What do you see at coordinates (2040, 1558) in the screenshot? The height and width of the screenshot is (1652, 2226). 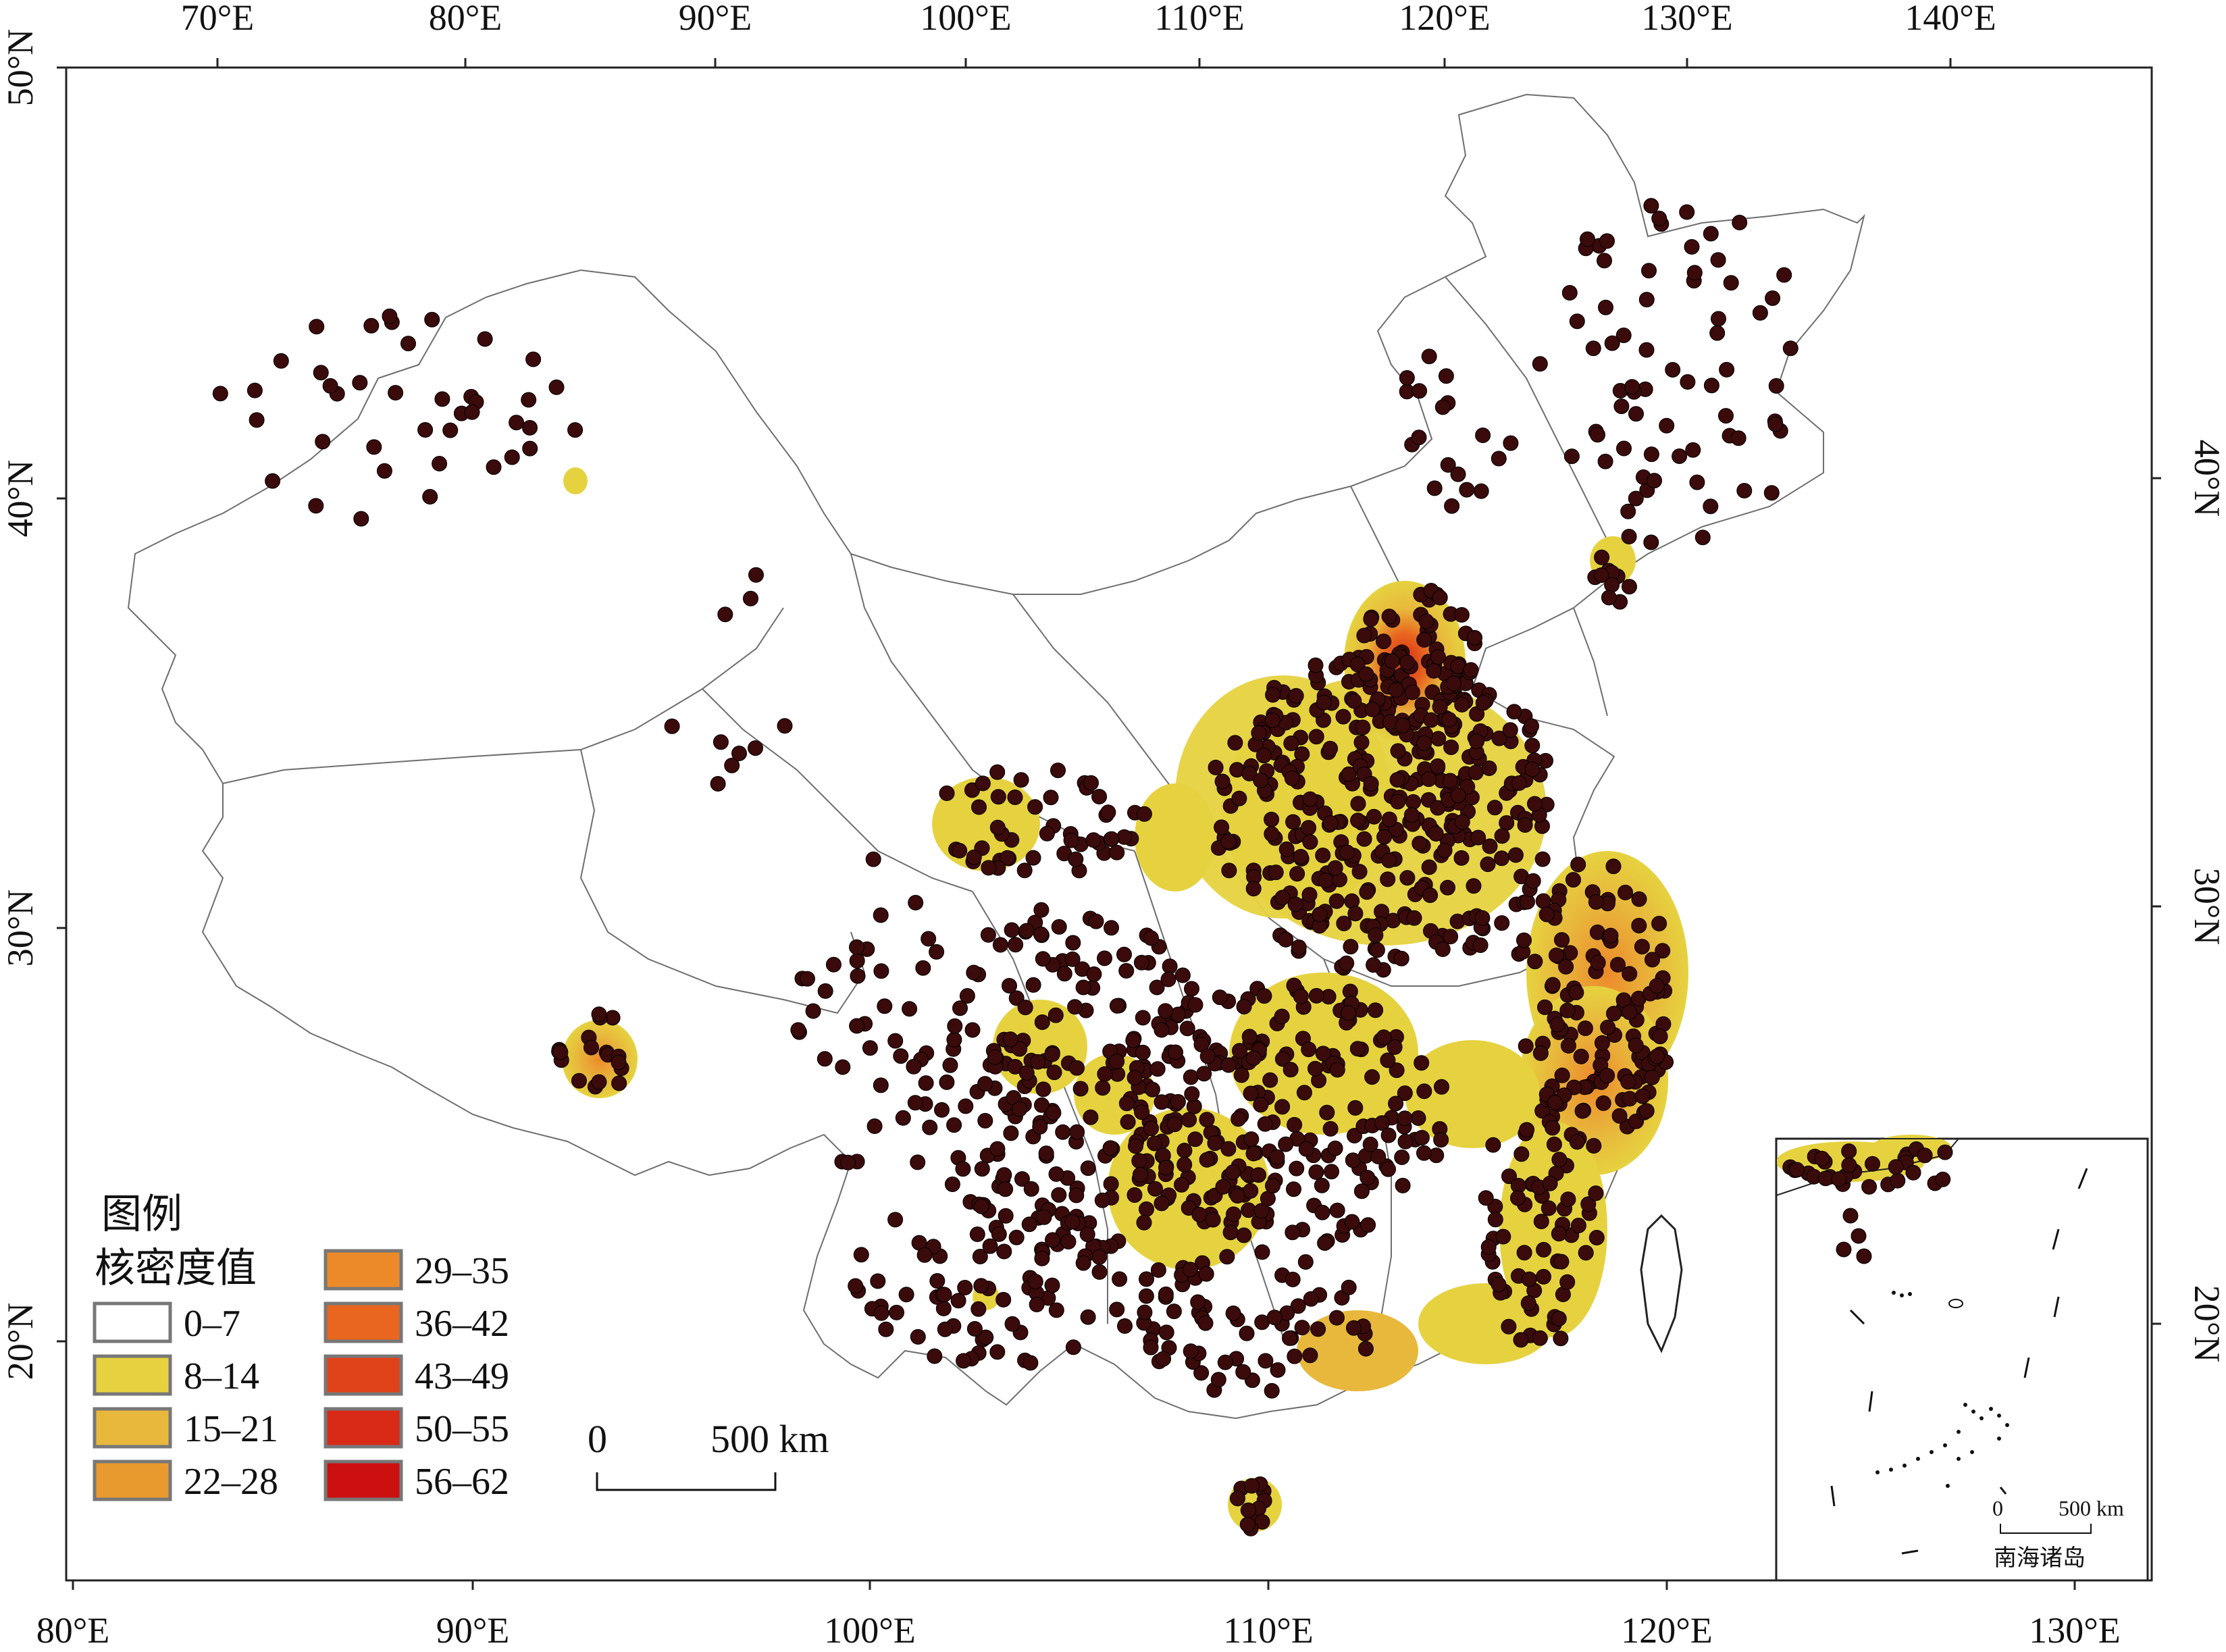 I see `inset-title: 南海诸岛` at bounding box center [2040, 1558].